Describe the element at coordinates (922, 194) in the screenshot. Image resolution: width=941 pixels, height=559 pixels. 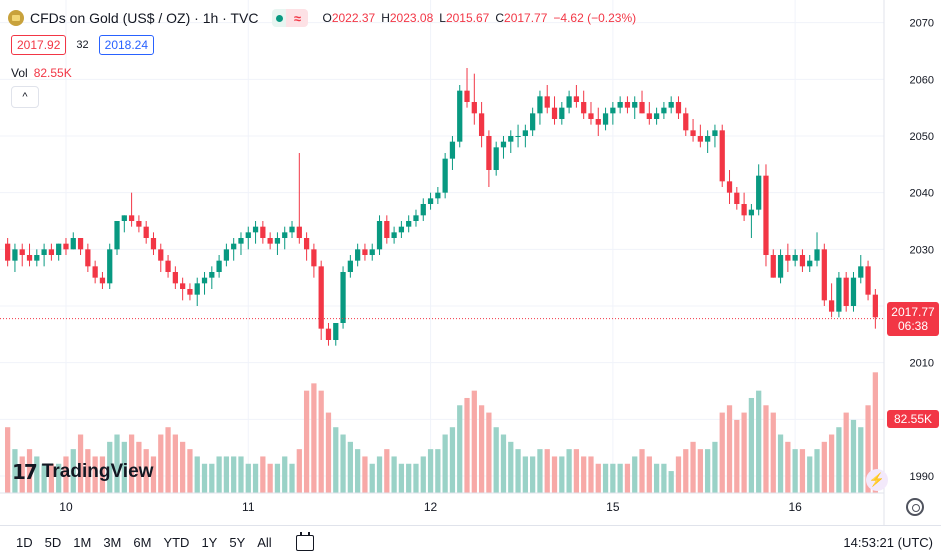
I see `y-tick-label: 2040` at that location.